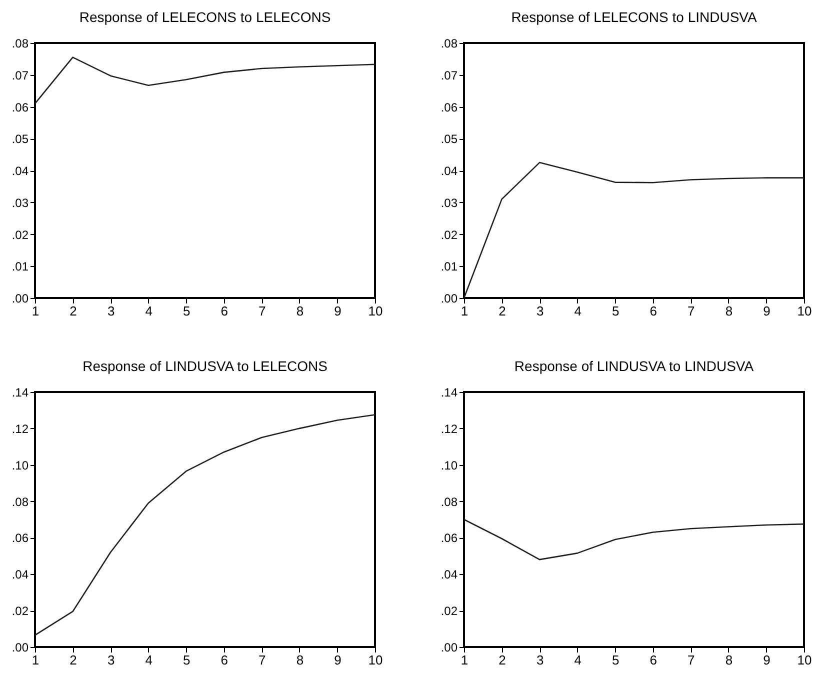  Describe the element at coordinates (634, 366) in the screenshot. I see `chart-title: Response of LINDUSVA to LINDUSVA` at that location.